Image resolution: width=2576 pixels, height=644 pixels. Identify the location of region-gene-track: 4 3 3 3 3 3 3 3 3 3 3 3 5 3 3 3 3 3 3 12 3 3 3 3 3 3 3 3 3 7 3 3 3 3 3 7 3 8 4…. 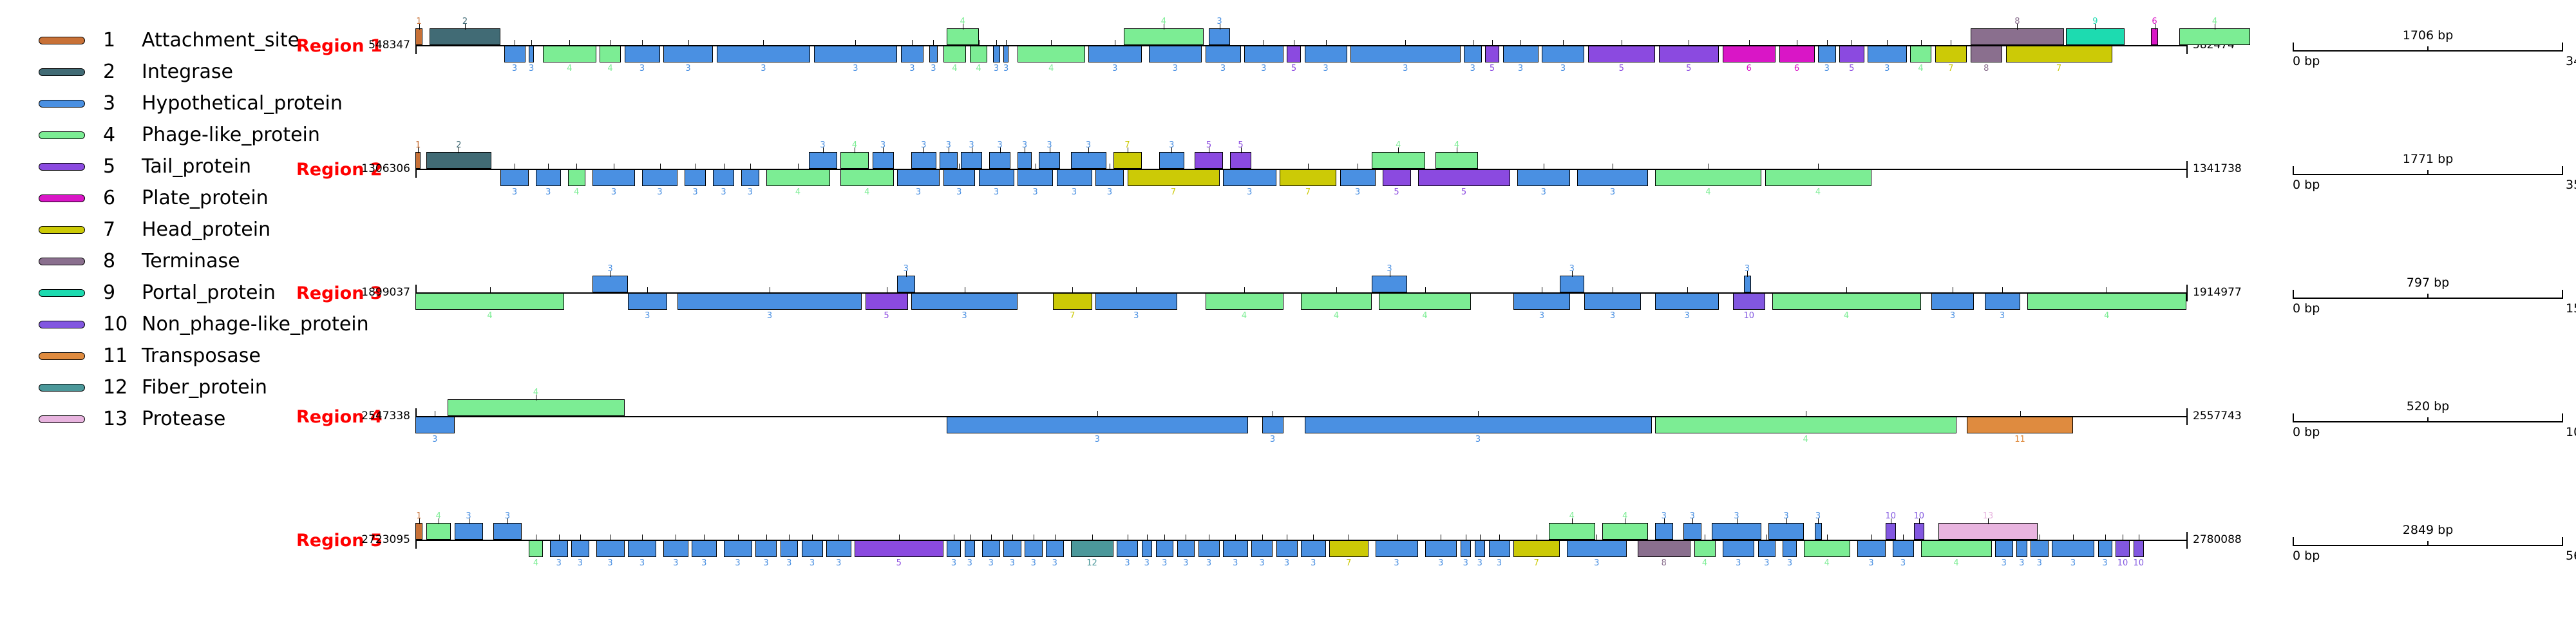
(1288, 533).